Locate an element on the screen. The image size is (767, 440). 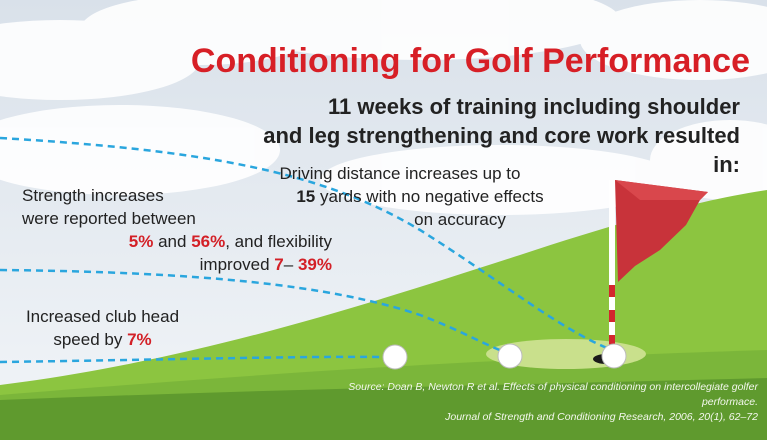
value: 7 is located at coordinates (279, 264).